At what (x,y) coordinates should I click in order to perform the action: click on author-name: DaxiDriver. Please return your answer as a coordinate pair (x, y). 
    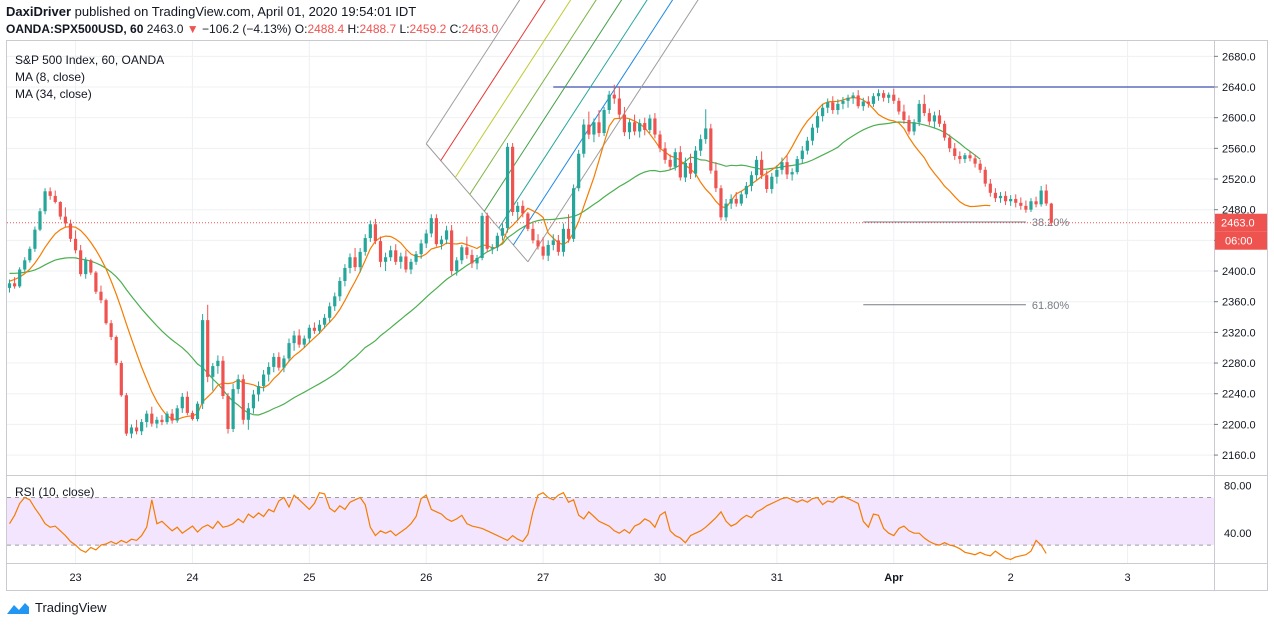
    Looking at the image, I should click on (39, 11).